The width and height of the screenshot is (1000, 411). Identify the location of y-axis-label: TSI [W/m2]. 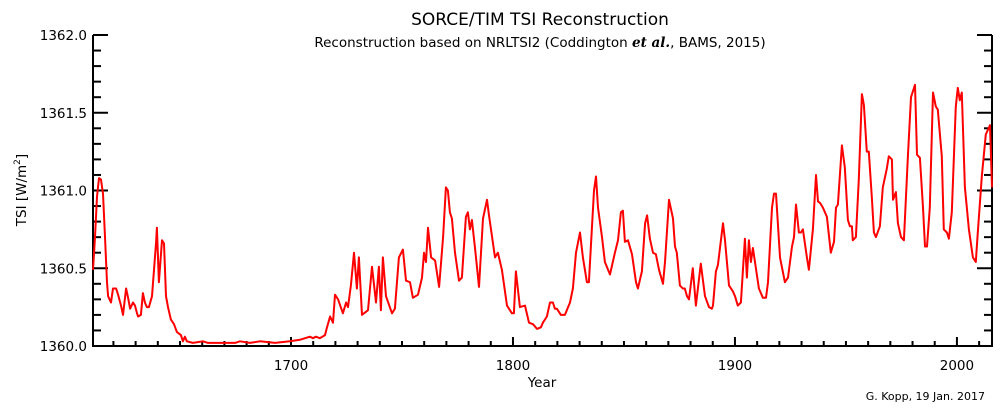
(21, 190).